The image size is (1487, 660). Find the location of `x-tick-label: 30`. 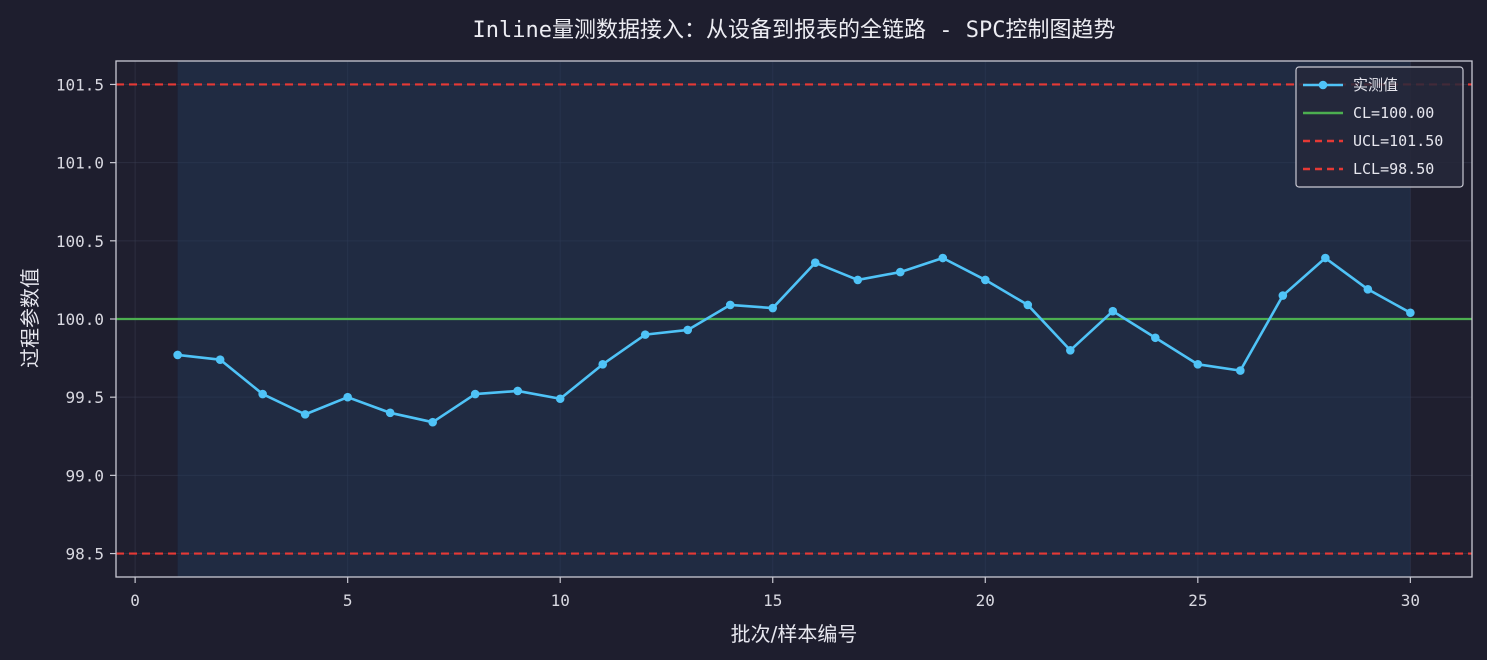

x-tick-label: 30 is located at coordinates (1410, 600).